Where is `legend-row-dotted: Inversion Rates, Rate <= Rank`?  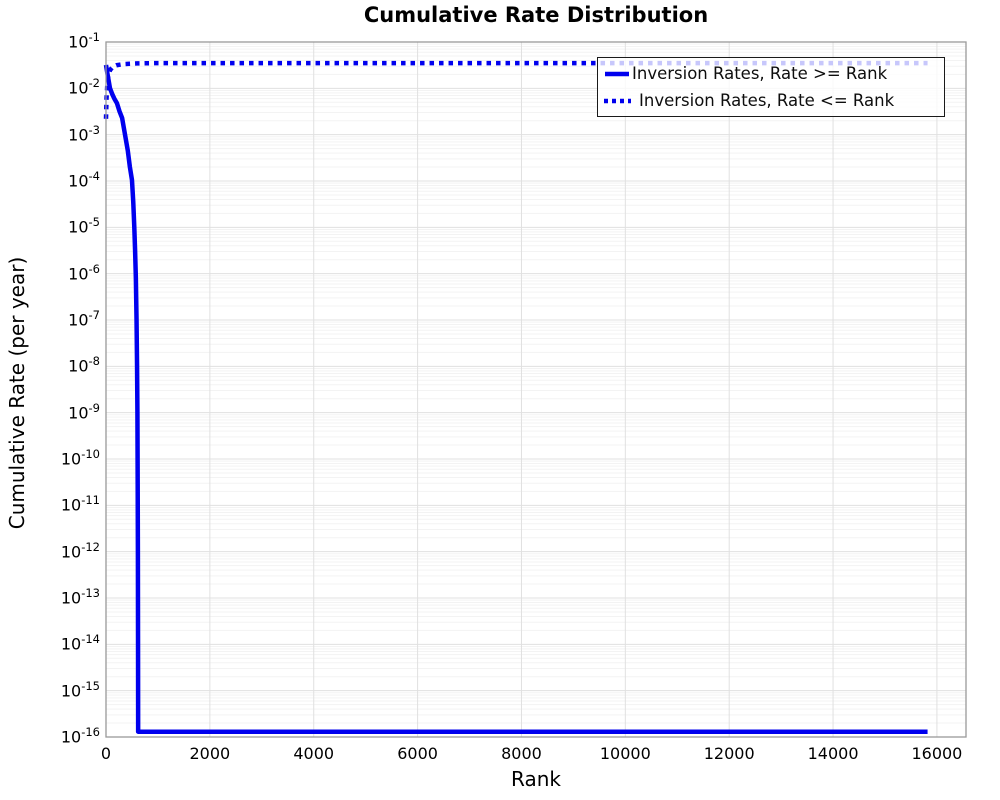
legend-row-dotted: Inversion Rates, Rate <= Rank is located at coordinates (771, 100).